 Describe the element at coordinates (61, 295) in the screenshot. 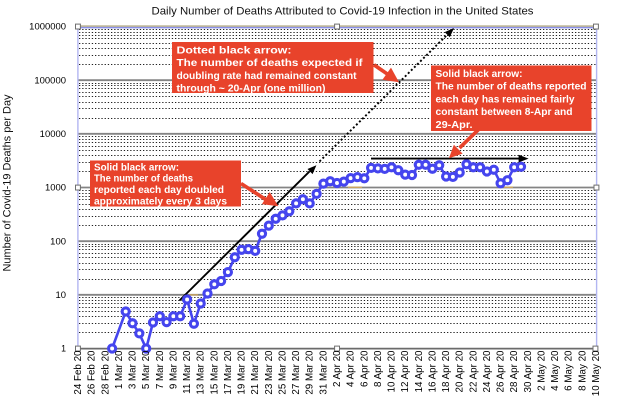

I see `svg-text: 10` at that location.